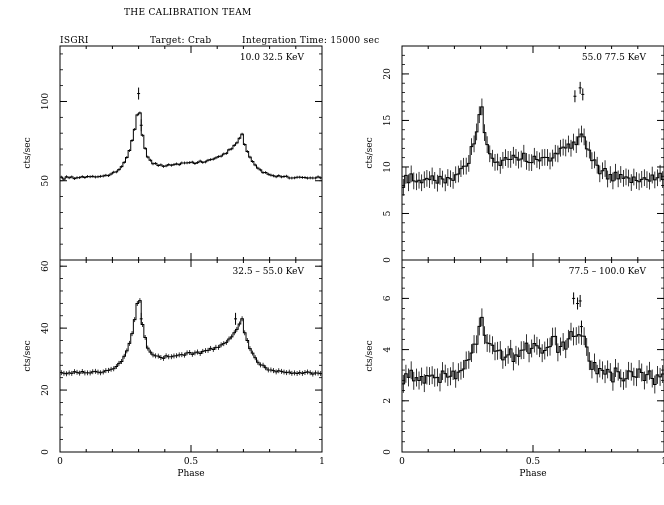  I want to click on target-label: Target: Crab, so click(181, 41).